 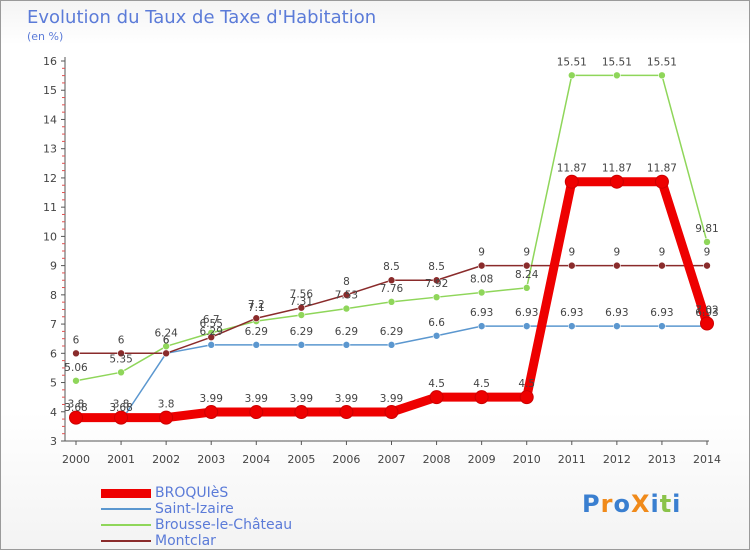 What do you see at coordinates (607, 504) in the screenshot?
I see `logo-letter: r` at bounding box center [607, 504].